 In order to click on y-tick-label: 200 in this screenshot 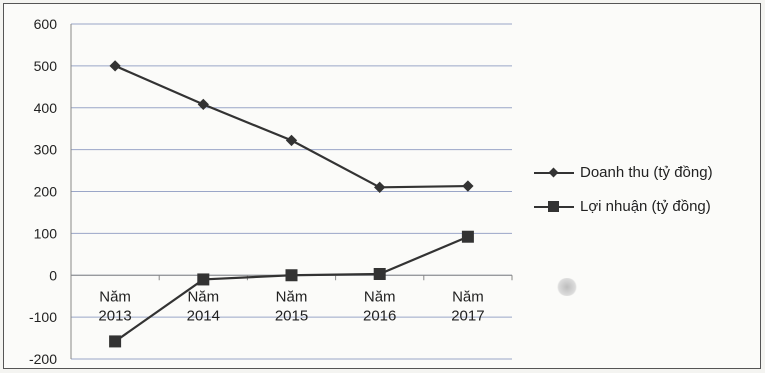, I will do `click(46, 192)`.